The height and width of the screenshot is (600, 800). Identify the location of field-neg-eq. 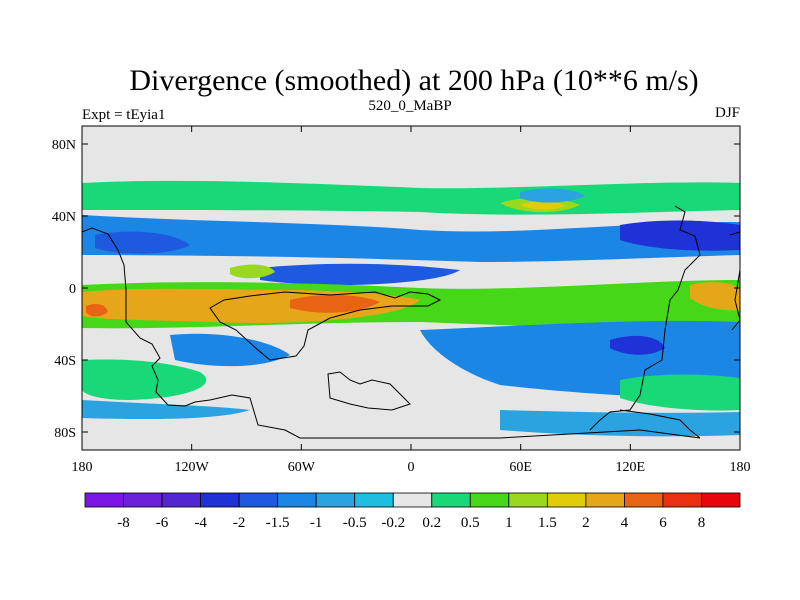
(360, 274).